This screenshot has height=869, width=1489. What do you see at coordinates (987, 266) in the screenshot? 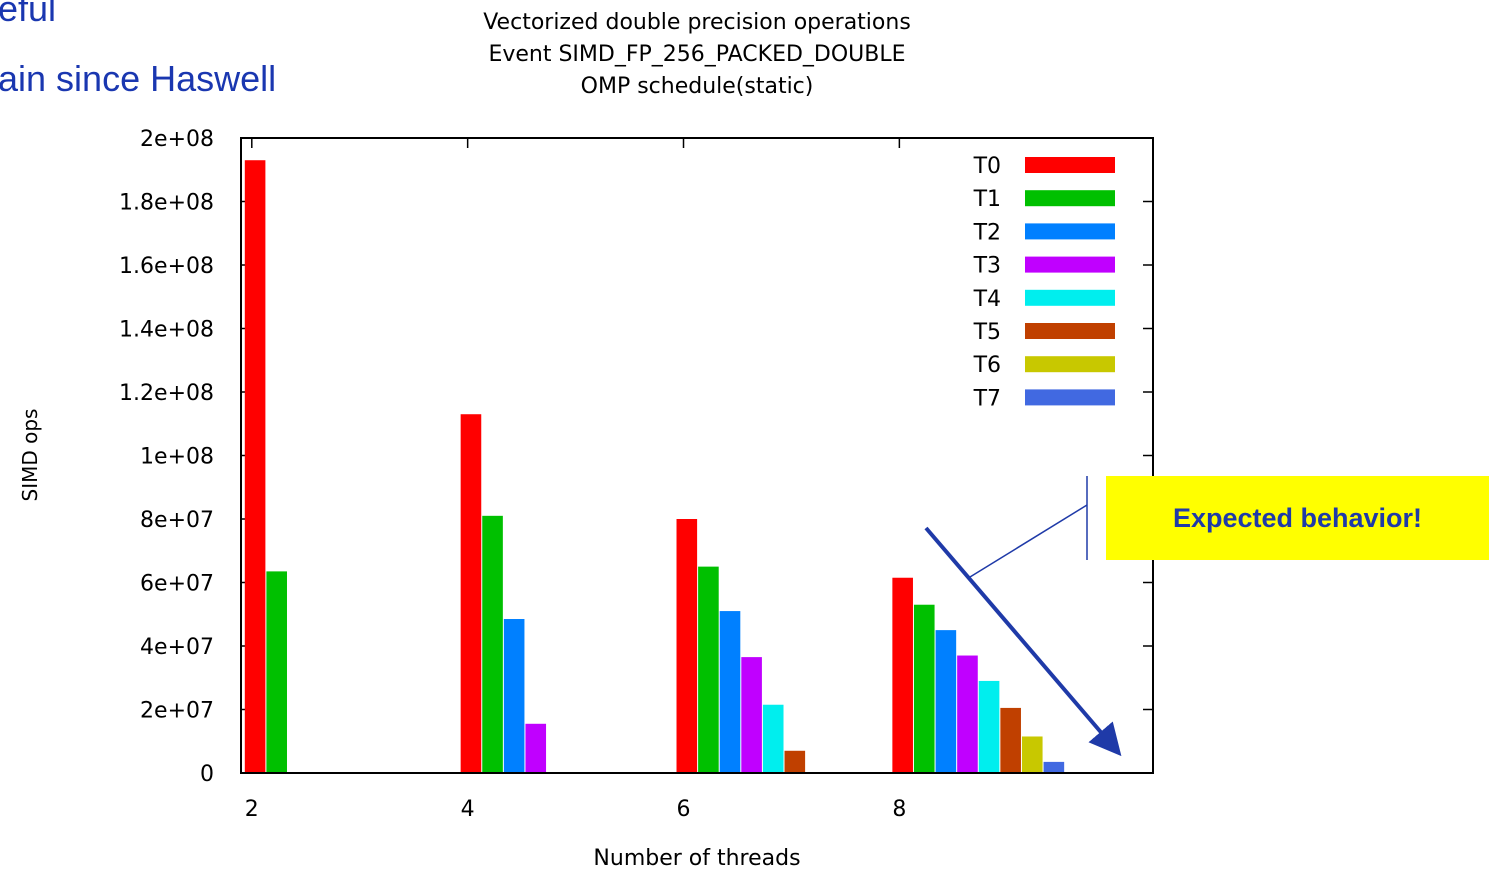
I see `legend-label-t3: T3` at bounding box center [987, 266].